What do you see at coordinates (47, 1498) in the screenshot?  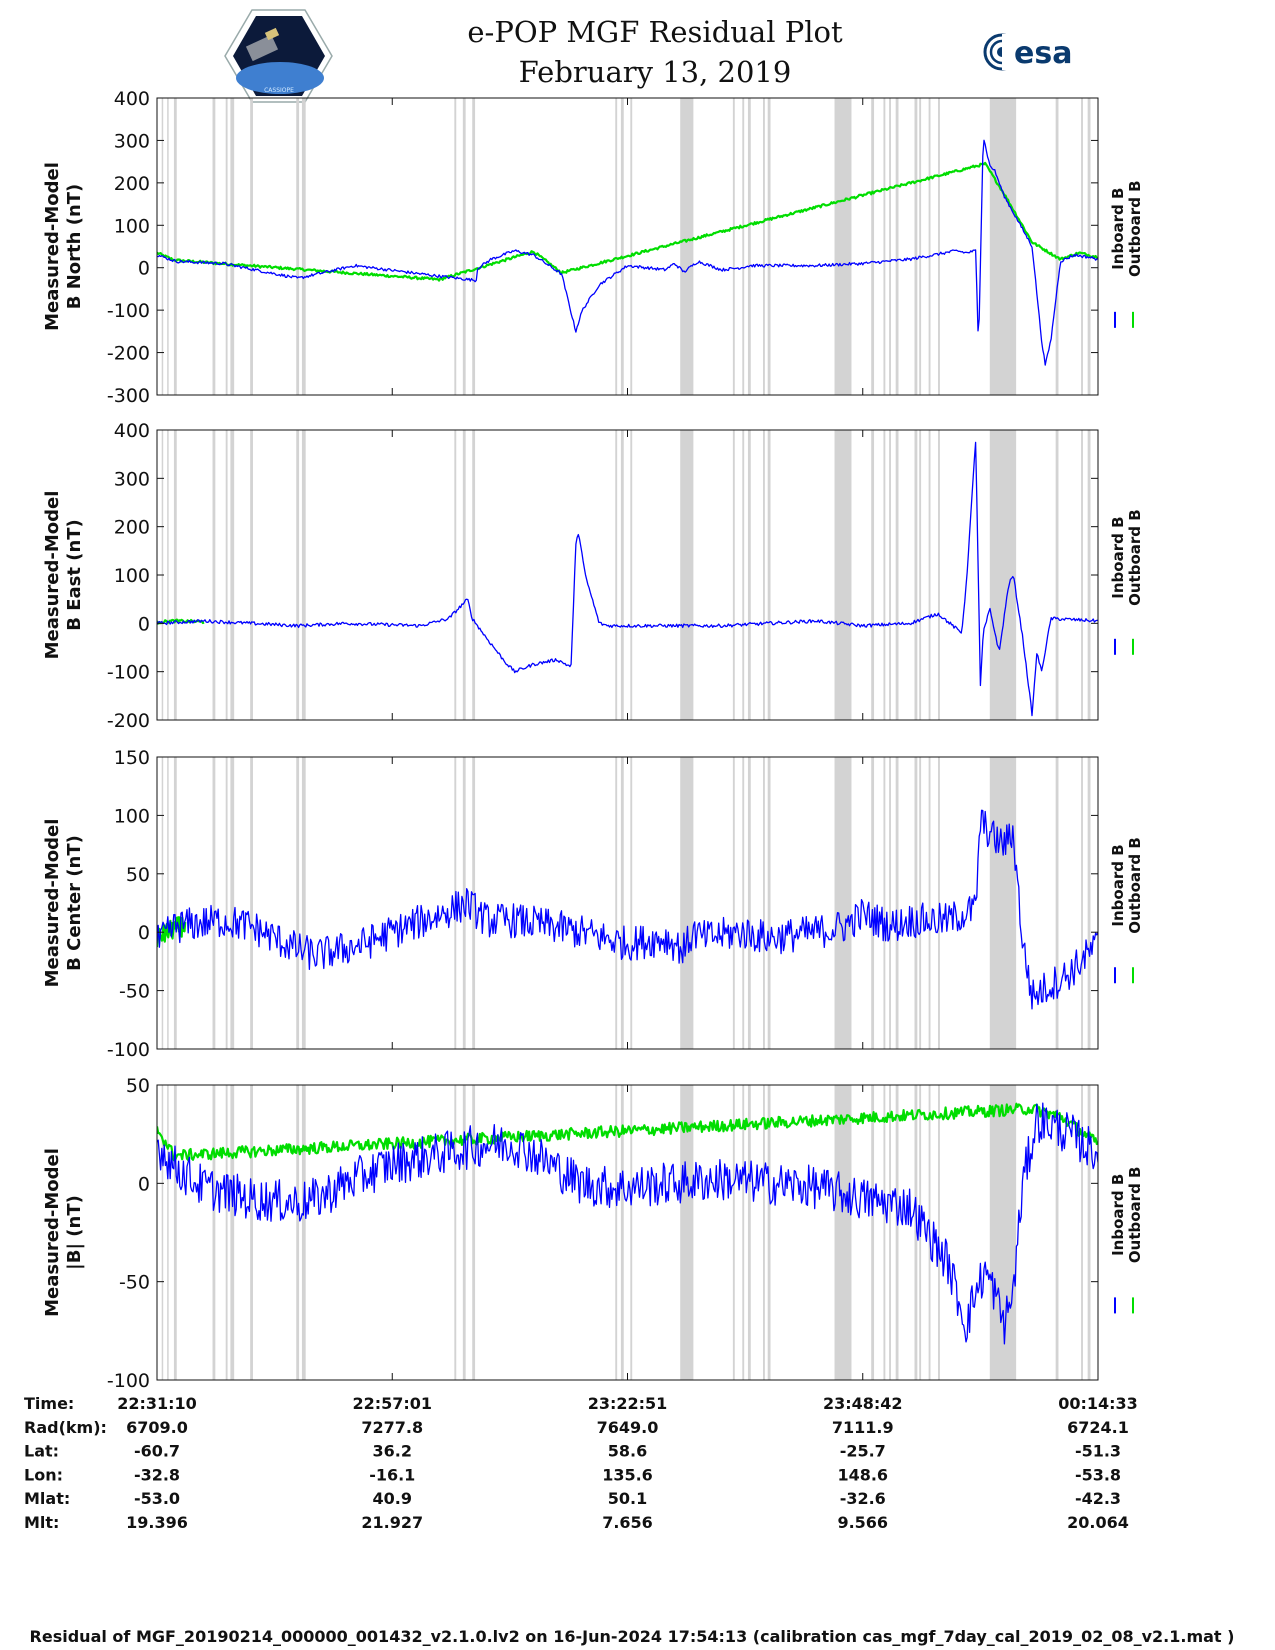 I see `ephemeris-row-label: Mlat:` at bounding box center [47, 1498].